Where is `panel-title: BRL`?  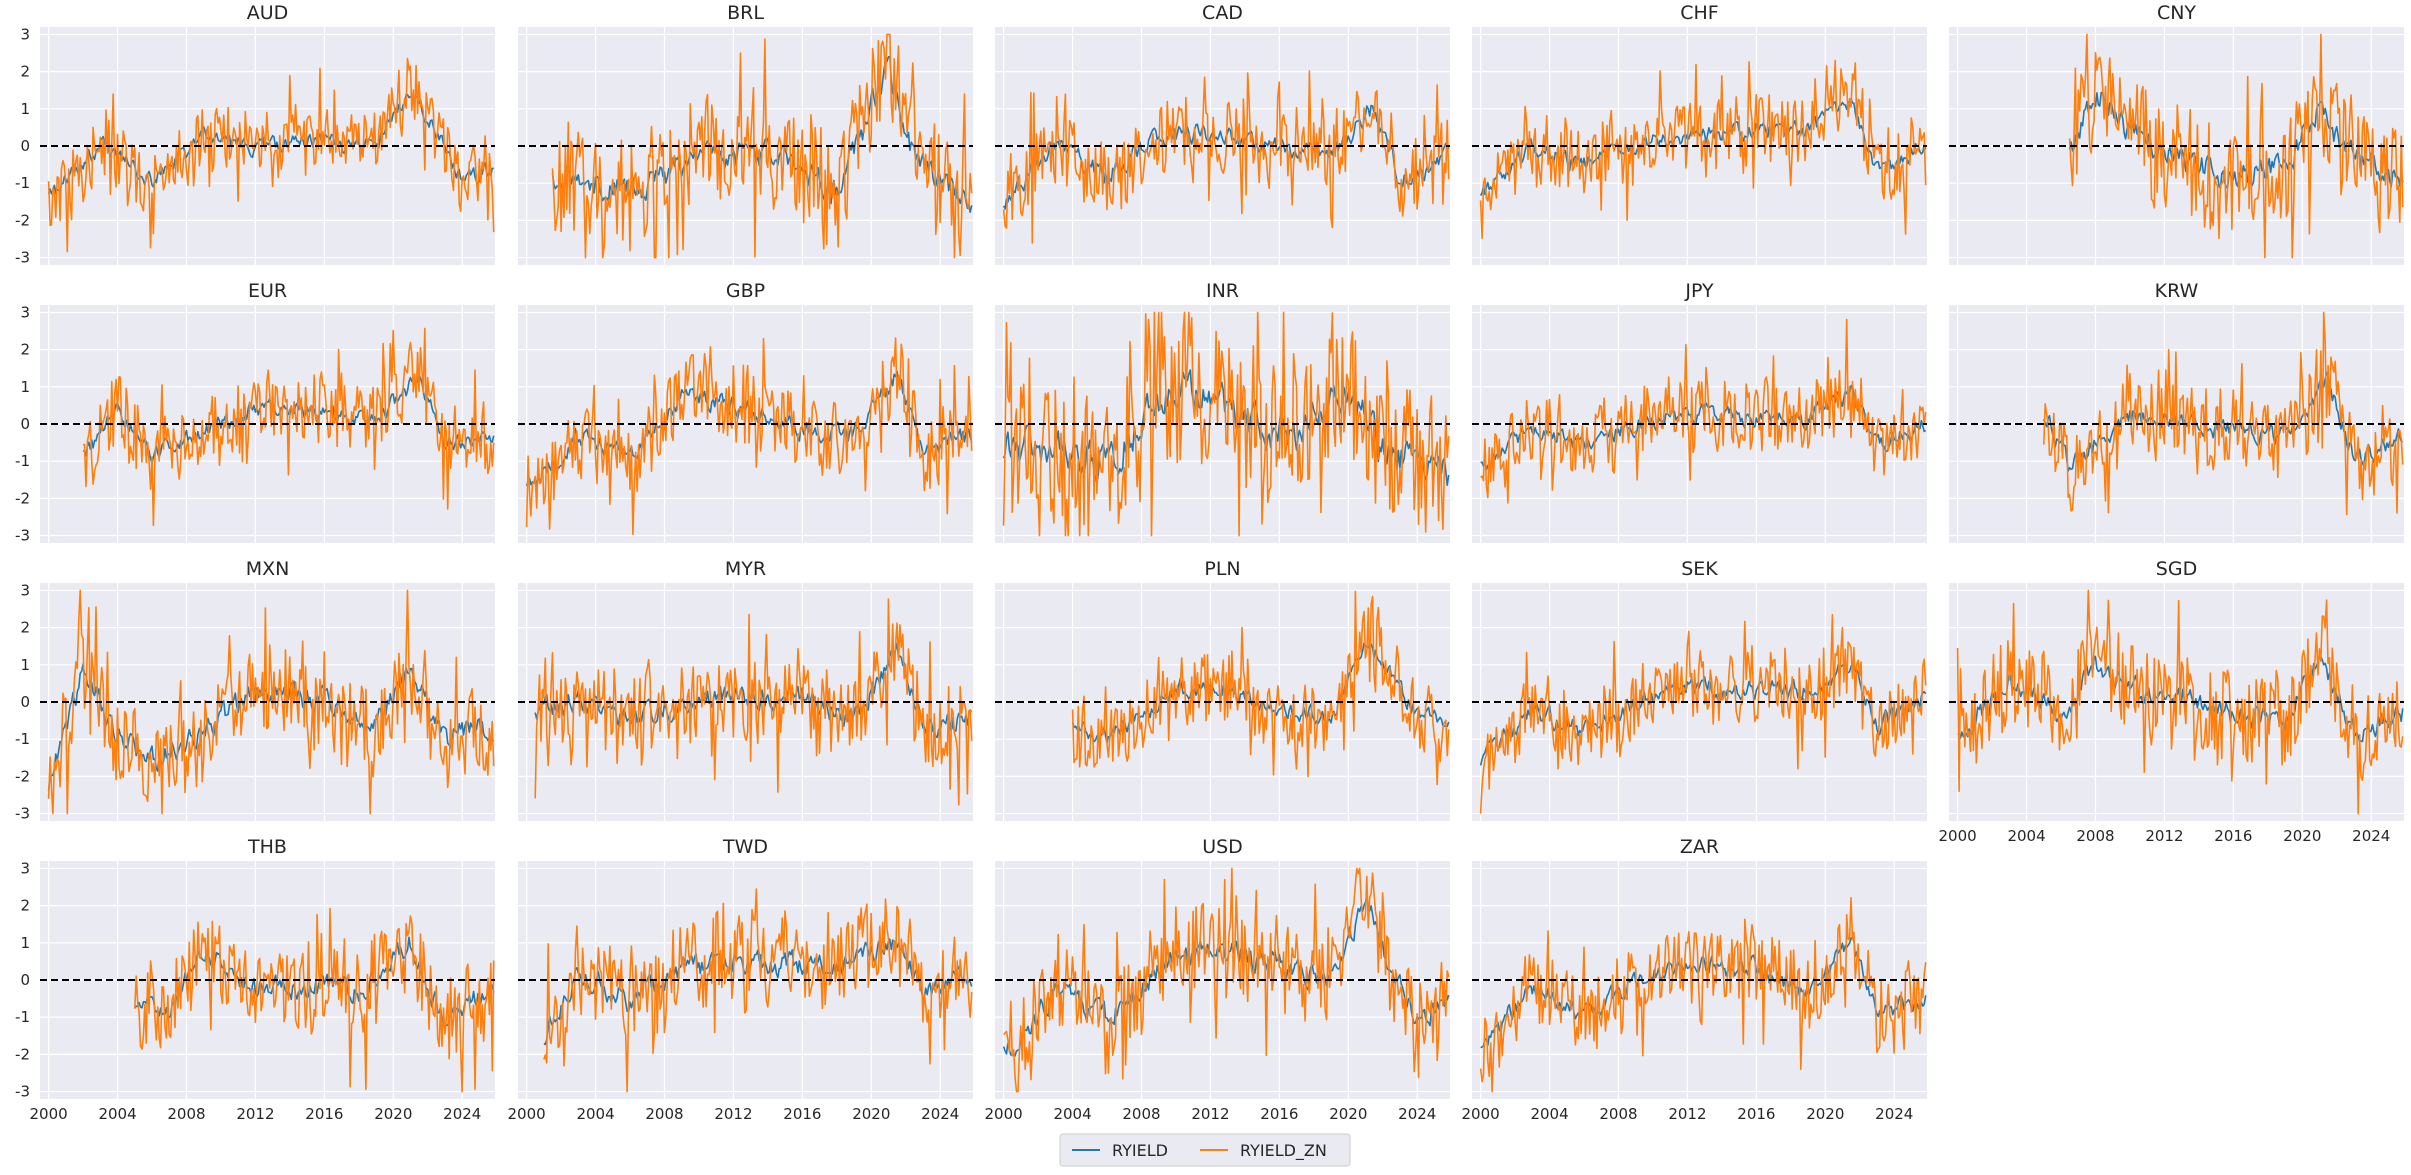
panel-title: BRL is located at coordinates (745, 13).